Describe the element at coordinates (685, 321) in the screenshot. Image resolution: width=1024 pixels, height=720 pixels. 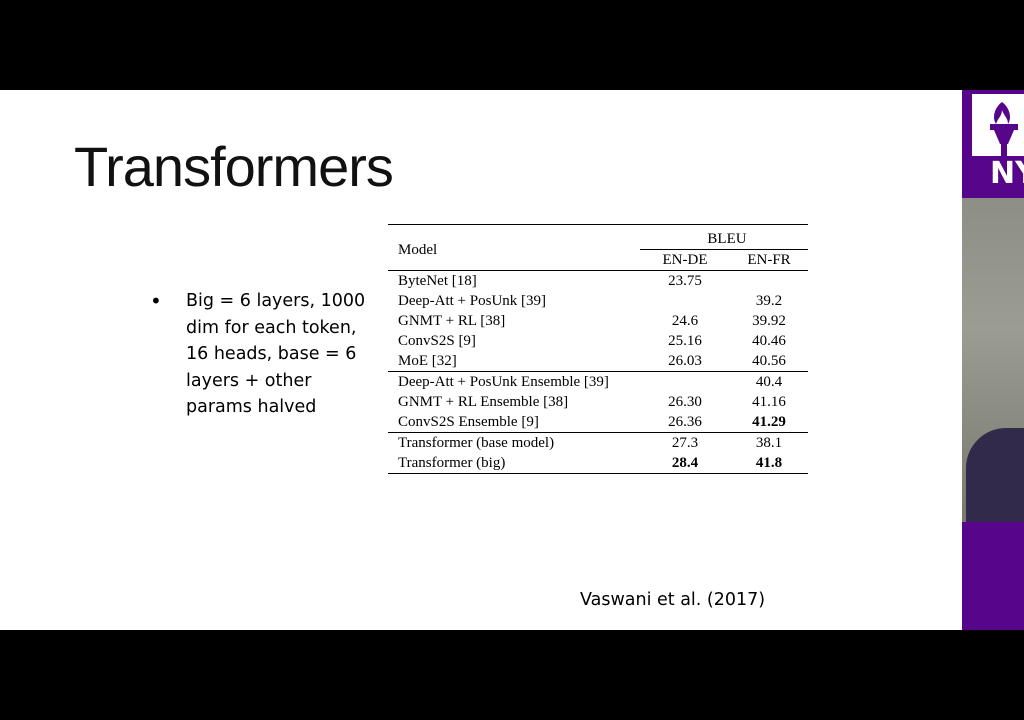
I see `en-de-cell: 24.6` at that location.